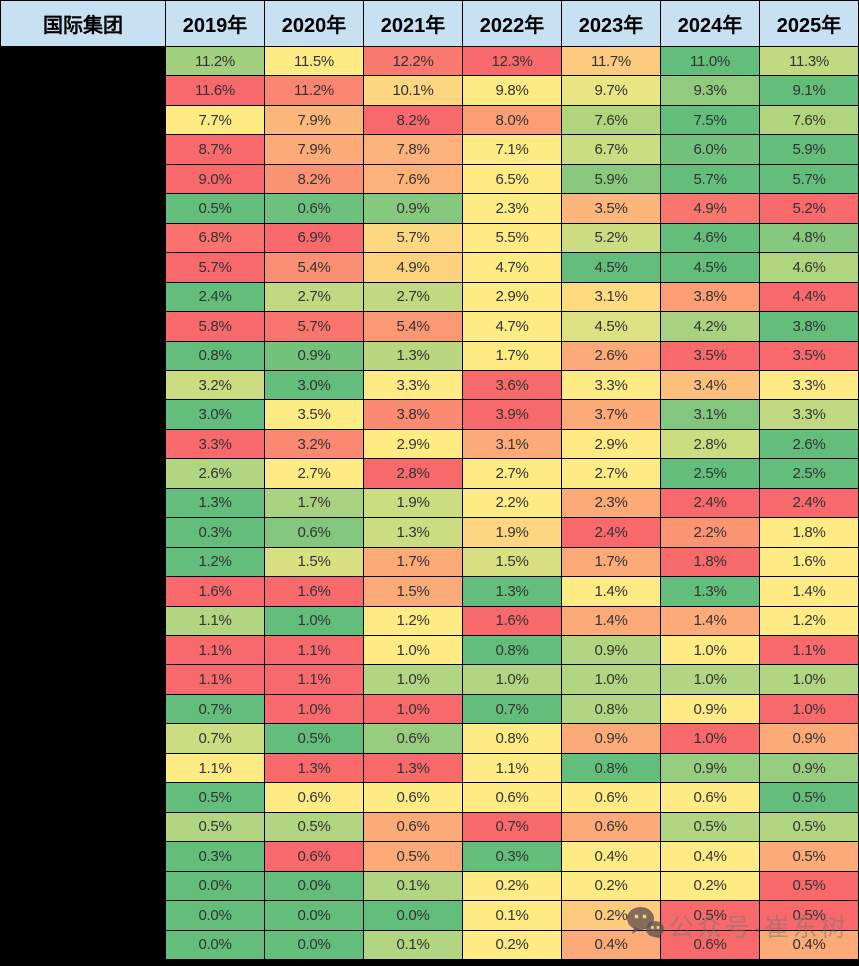 The image size is (859, 966). Describe the element at coordinates (512, 415) in the screenshot. I see `heatmap-cell: 3.9%` at that location.